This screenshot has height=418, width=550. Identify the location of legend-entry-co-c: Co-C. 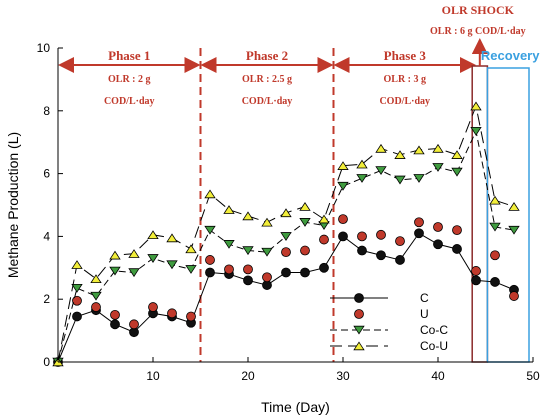
(389, 330).